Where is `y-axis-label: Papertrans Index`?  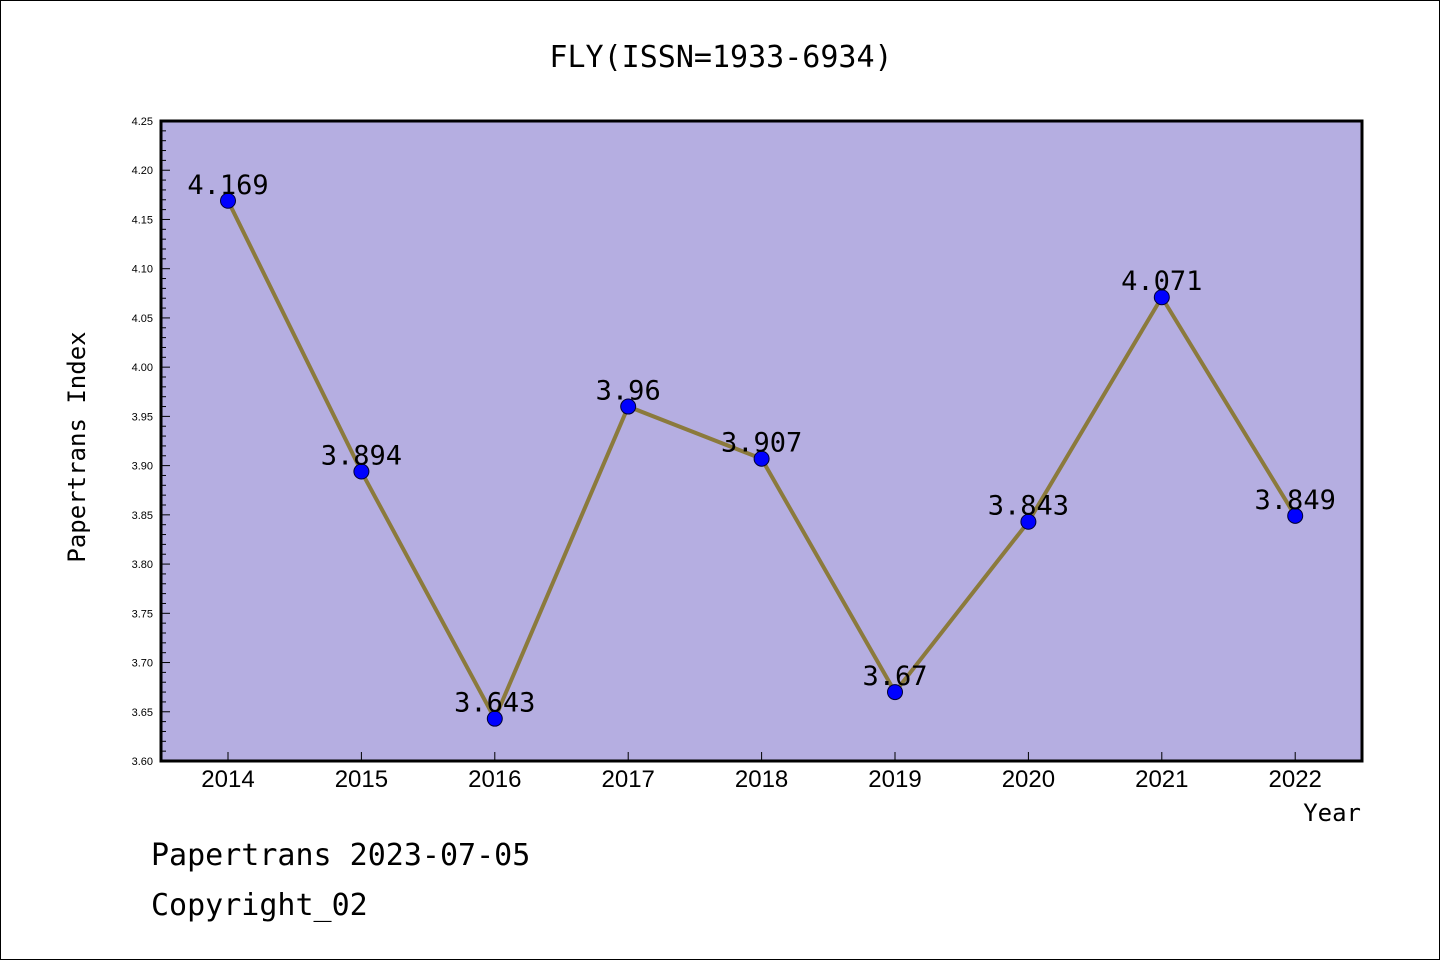 y-axis-label: Papertrans Index is located at coordinates (77, 446).